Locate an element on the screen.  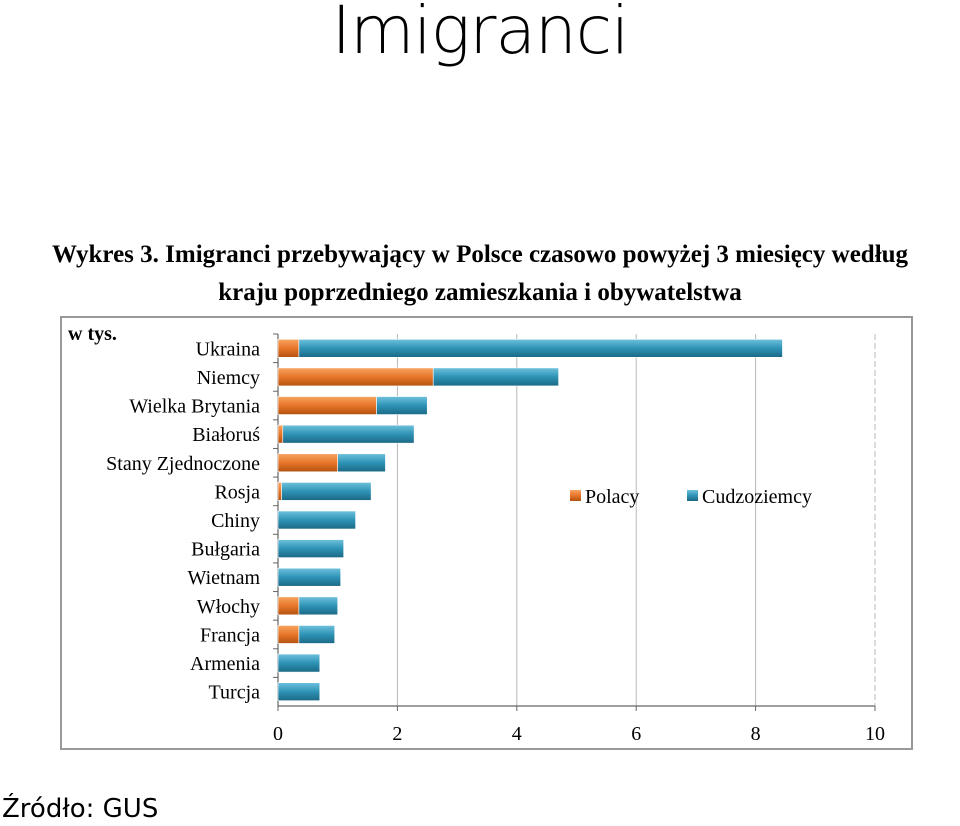
unit-label: w tys. is located at coordinates (92, 334).